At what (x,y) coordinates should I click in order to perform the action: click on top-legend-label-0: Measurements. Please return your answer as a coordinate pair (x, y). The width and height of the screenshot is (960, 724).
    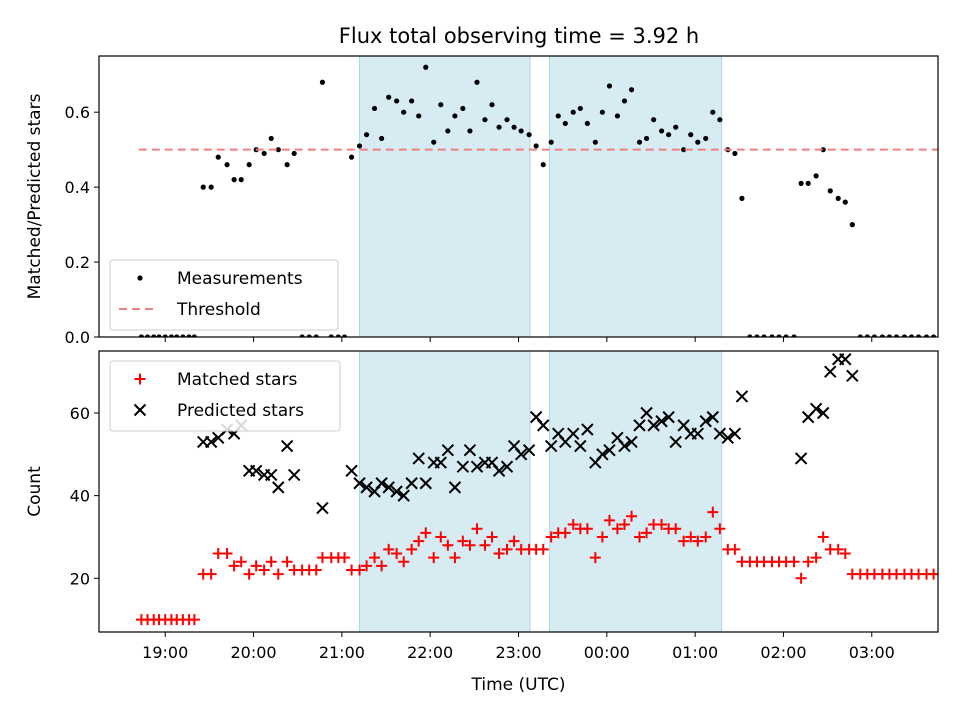
    Looking at the image, I should click on (240, 279).